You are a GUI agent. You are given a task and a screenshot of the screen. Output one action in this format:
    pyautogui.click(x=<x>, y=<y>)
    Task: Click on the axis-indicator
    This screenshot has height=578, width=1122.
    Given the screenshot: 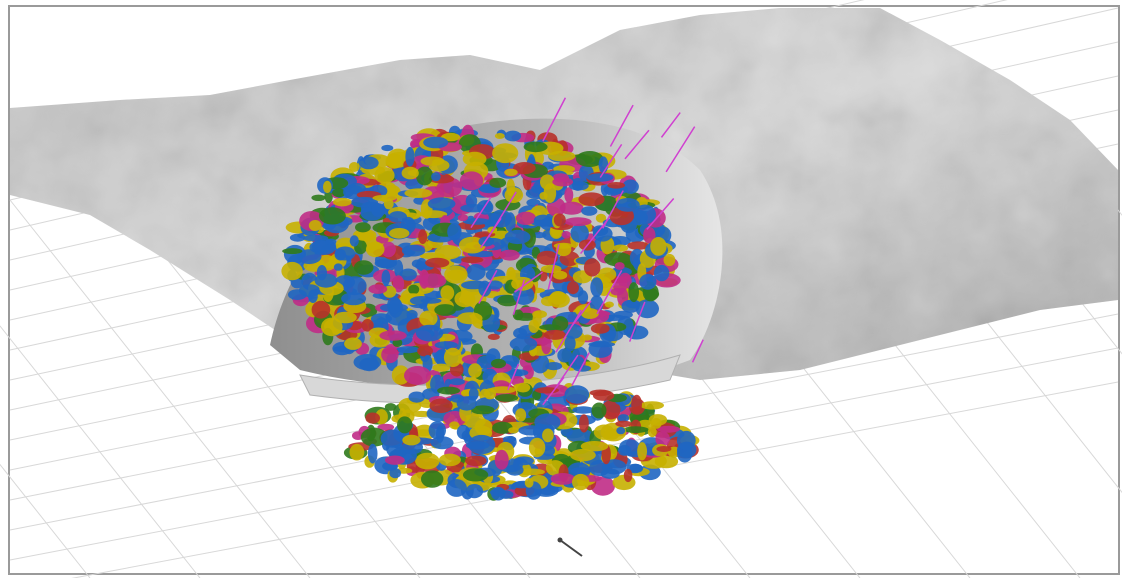 What is the action you would take?
    pyautogui.click(x=570, y=547)
    